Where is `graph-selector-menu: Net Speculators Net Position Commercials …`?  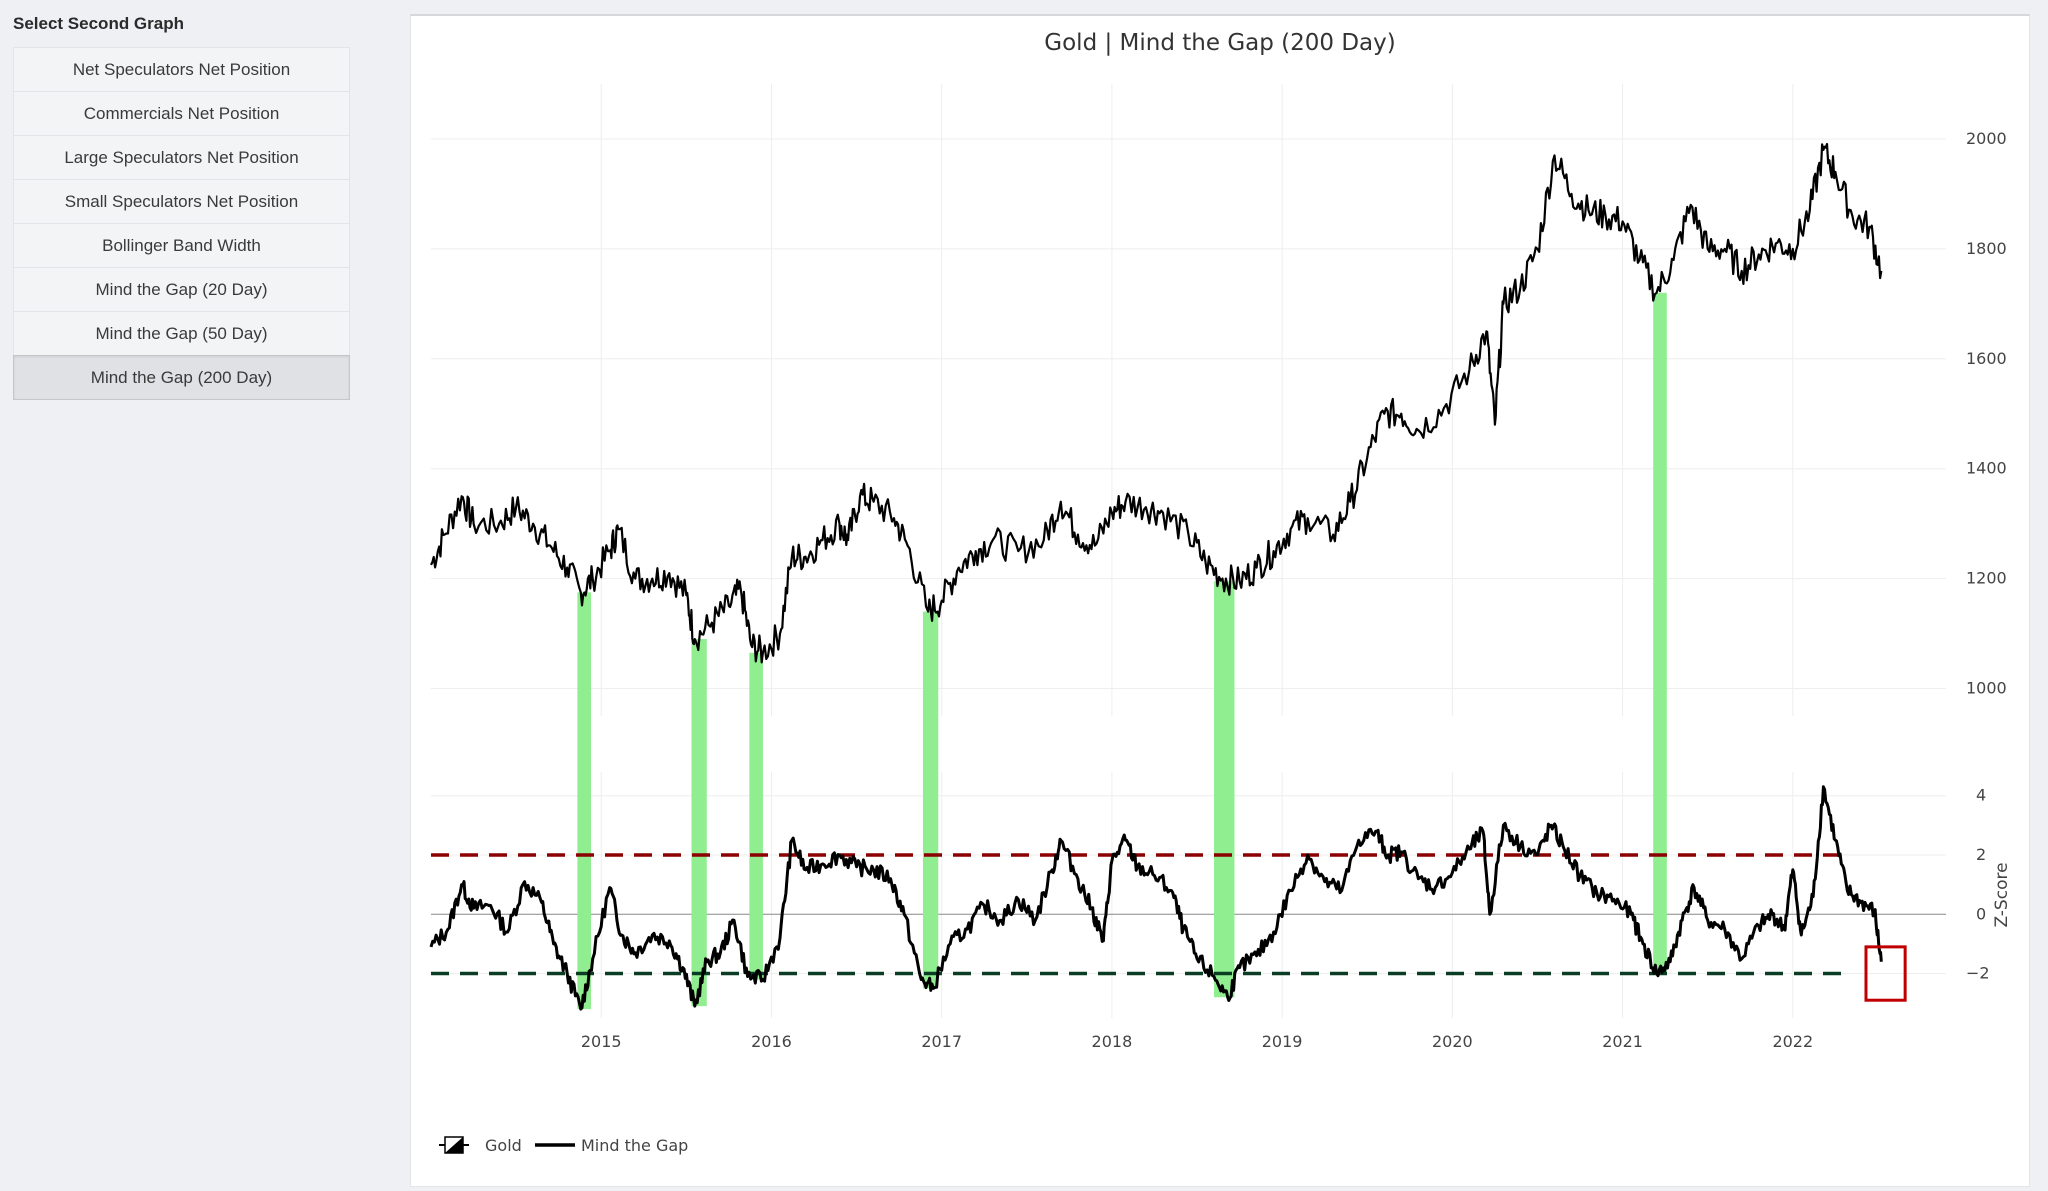
graph-selector-menu: Net Speculators Net Position Commercials … is located at coordinates (181, 223).